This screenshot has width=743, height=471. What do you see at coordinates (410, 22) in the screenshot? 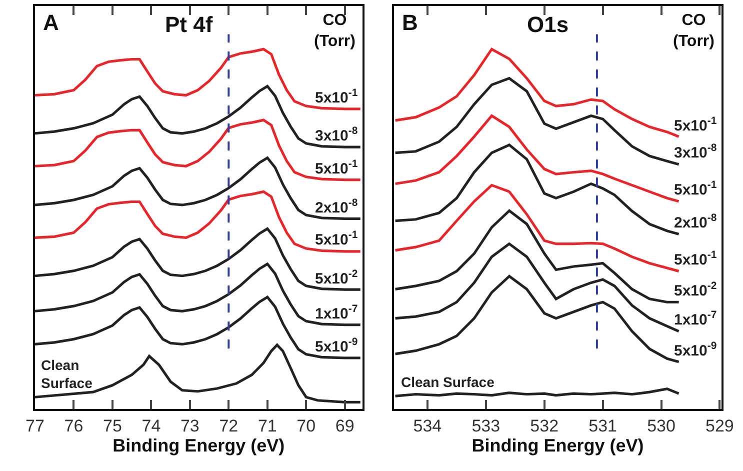
I see `chart-title: B` at bounding box center [410, 22].